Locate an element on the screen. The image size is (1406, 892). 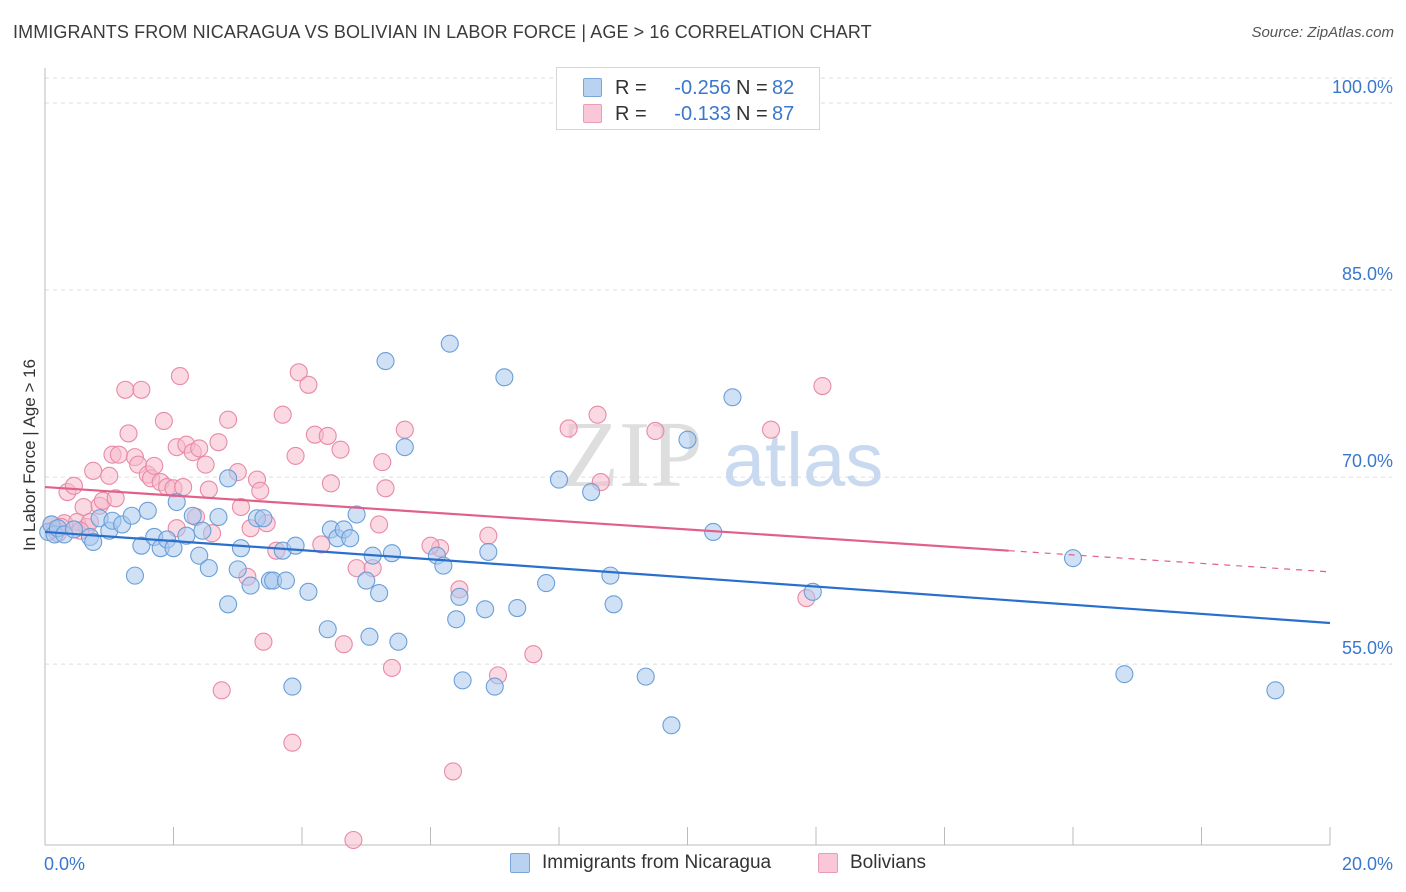
x-tick-label: 20.0% is located at coordinates (1367, 864).